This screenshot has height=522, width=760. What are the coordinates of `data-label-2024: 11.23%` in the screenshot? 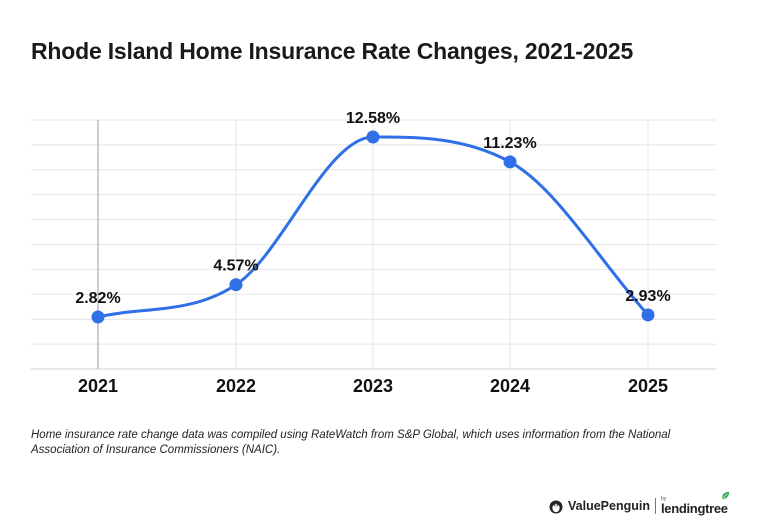 It's located at (509, 143).